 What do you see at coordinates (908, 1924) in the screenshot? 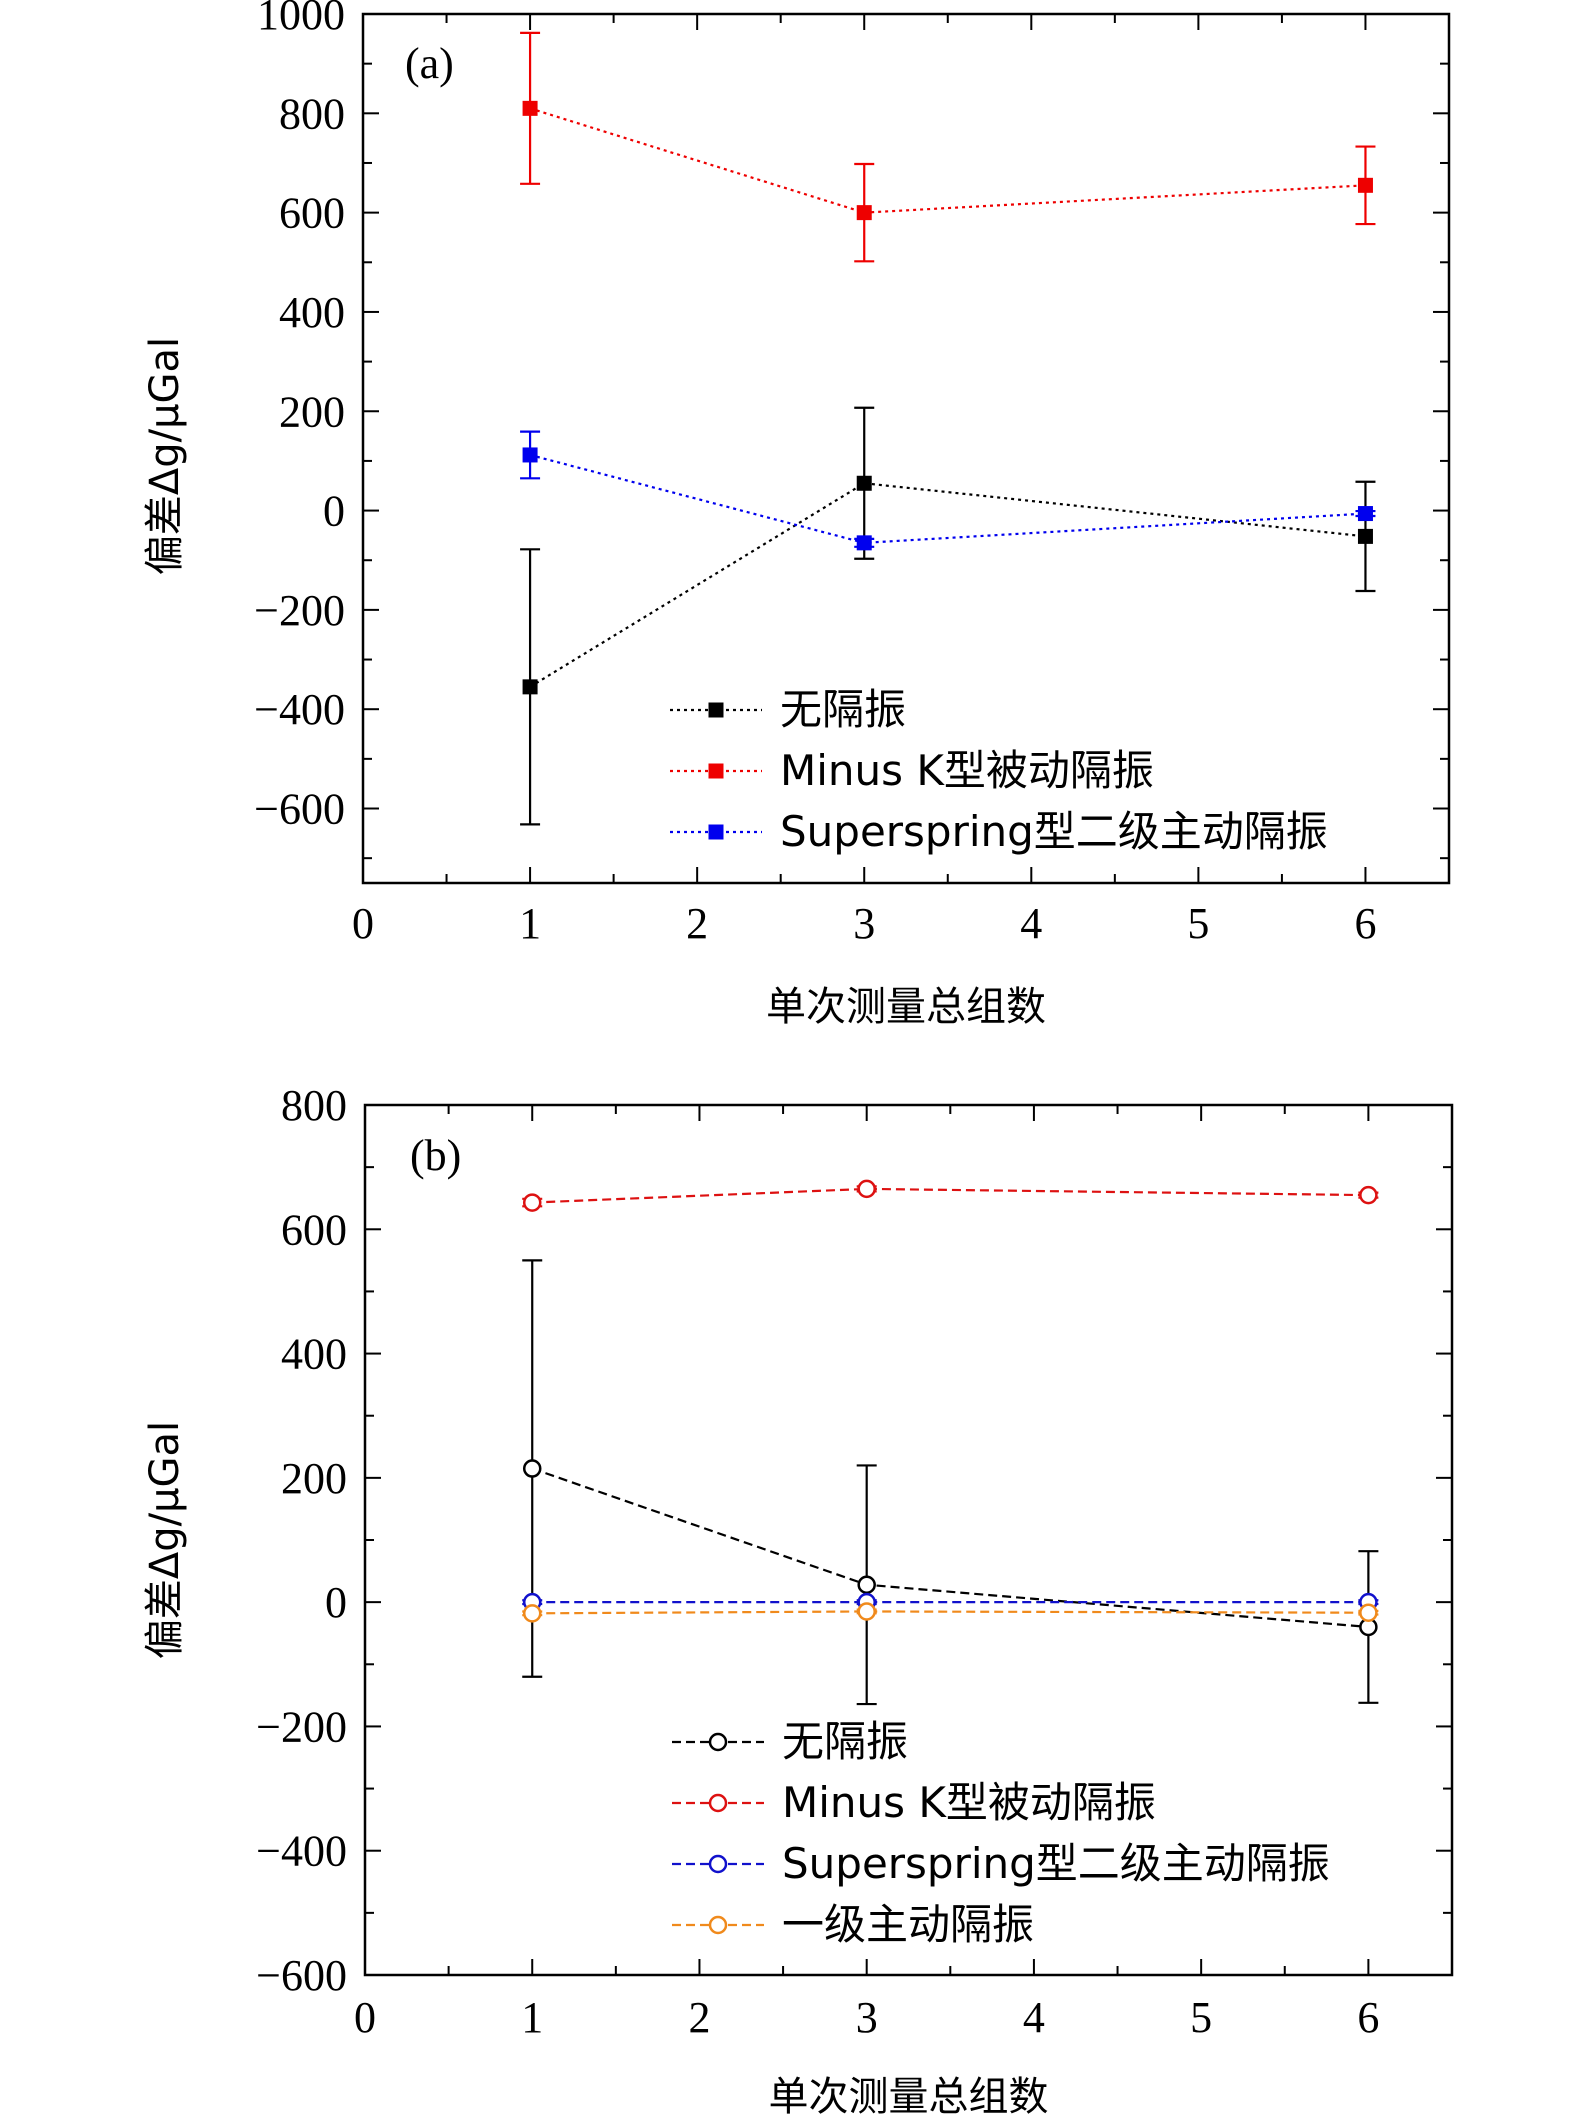
I see `legend-label: 一级主动隔振` at bounding box center [908, 1924].